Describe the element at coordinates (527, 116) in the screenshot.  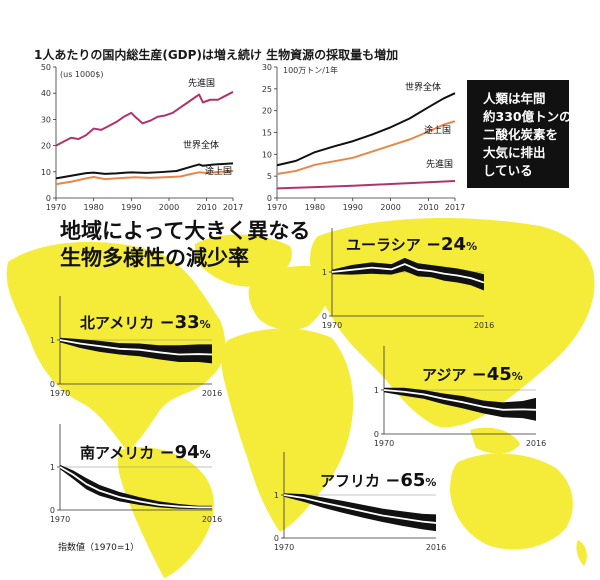
I see `note-line-2: 約330億トンの` at that location.